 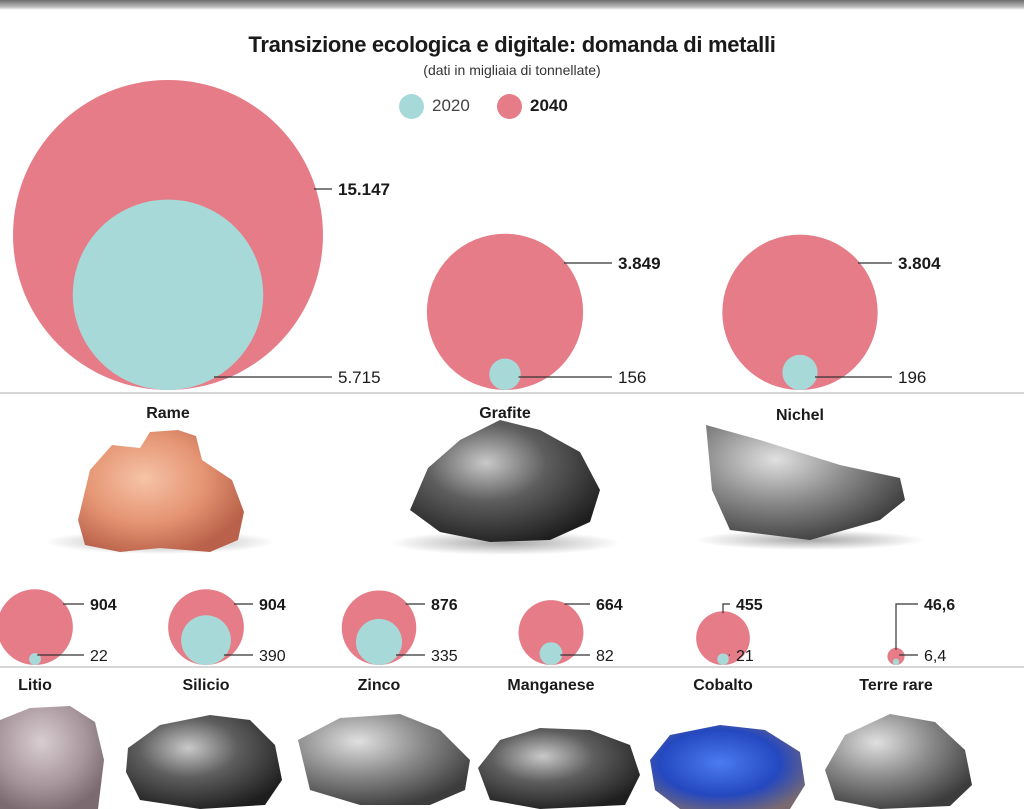 What do you see at coordinates (168, 294) in the screenshot?
I see `bubble-2020-rame` at bounding box center [168, 294].